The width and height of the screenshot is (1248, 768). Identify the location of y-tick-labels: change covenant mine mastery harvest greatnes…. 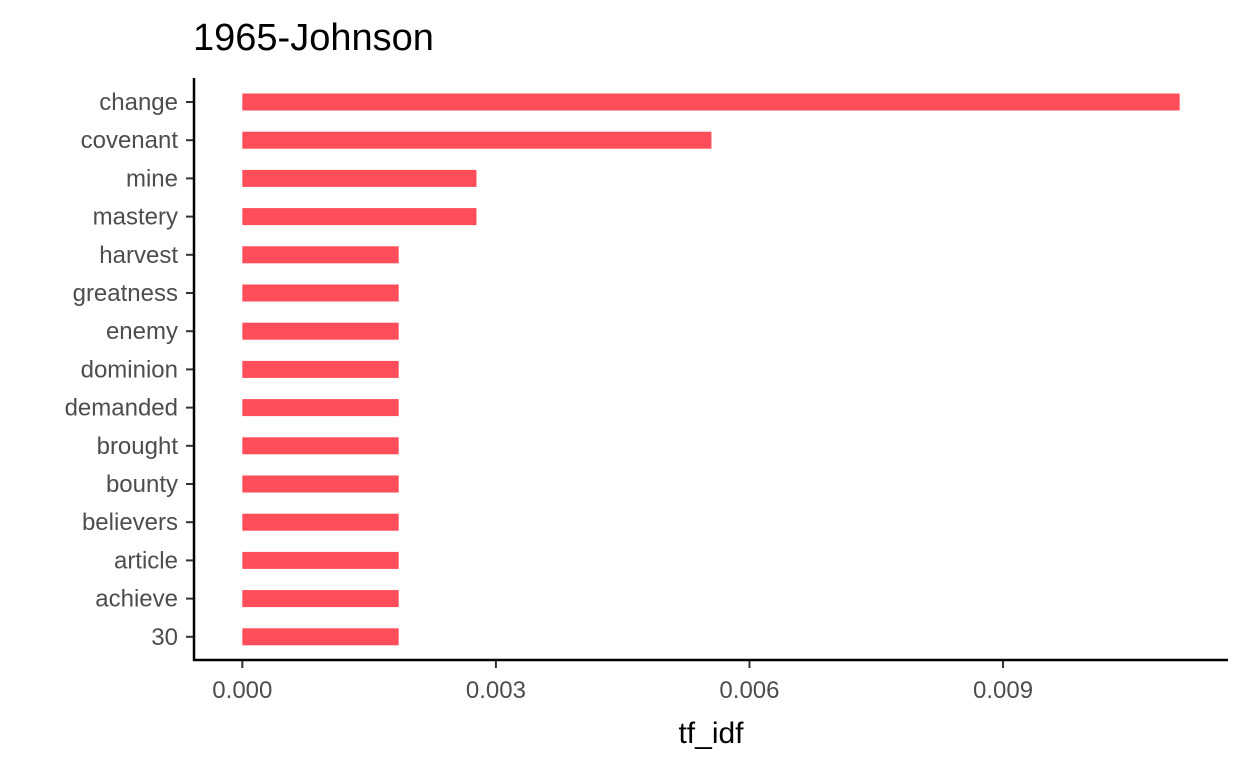
(129, 370).